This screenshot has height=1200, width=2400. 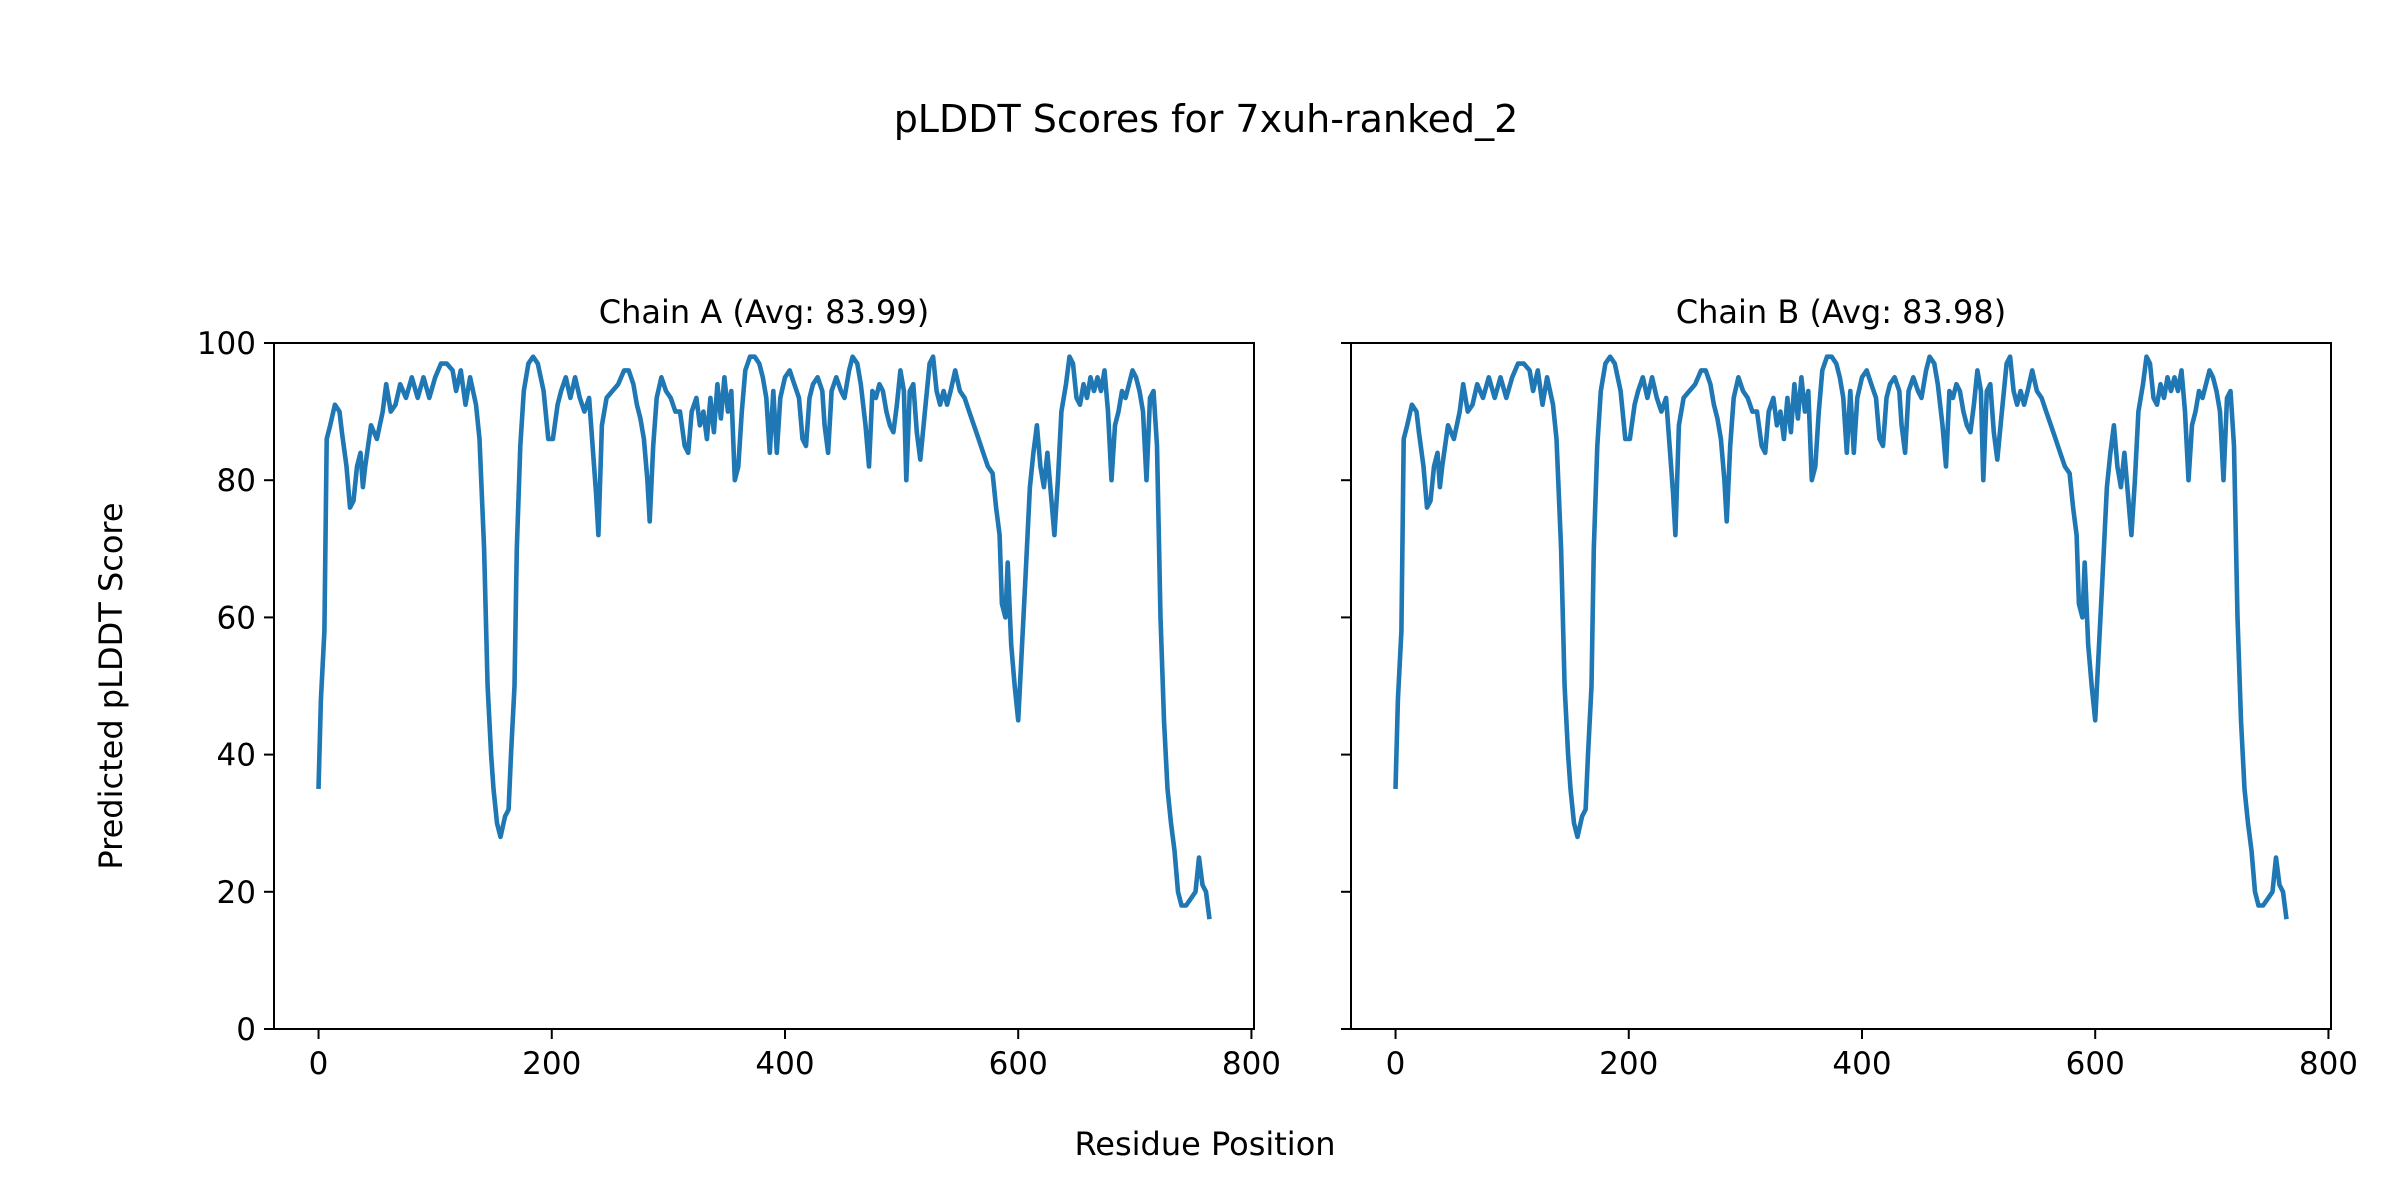 I want to click on x-axis-label: Residue Position, so click(x=1204, y=1144).